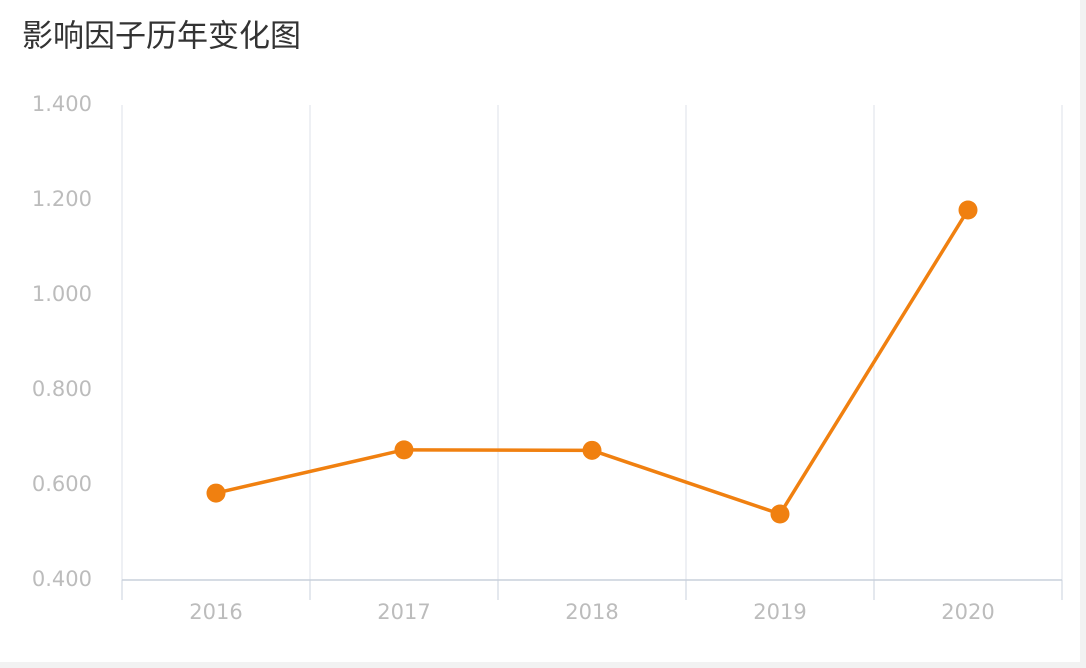  I want to click on y-tick-label: 1.400, so click(62, 104).